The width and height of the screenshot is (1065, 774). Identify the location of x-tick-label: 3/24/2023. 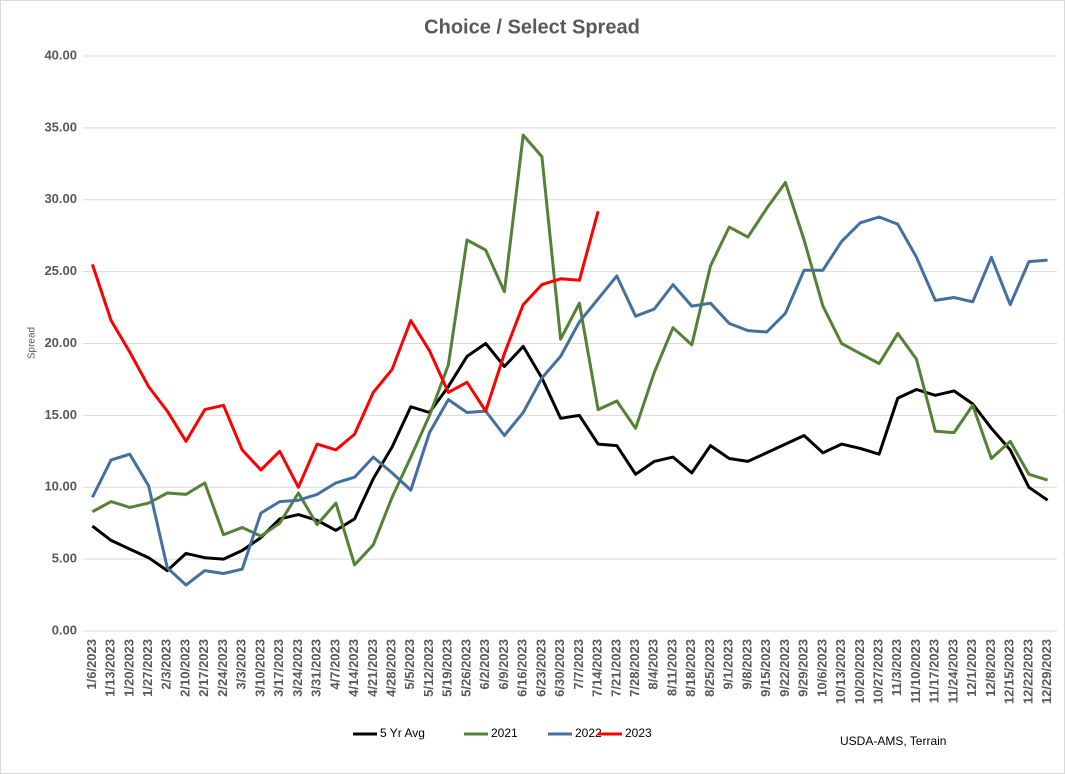
(297, 668).